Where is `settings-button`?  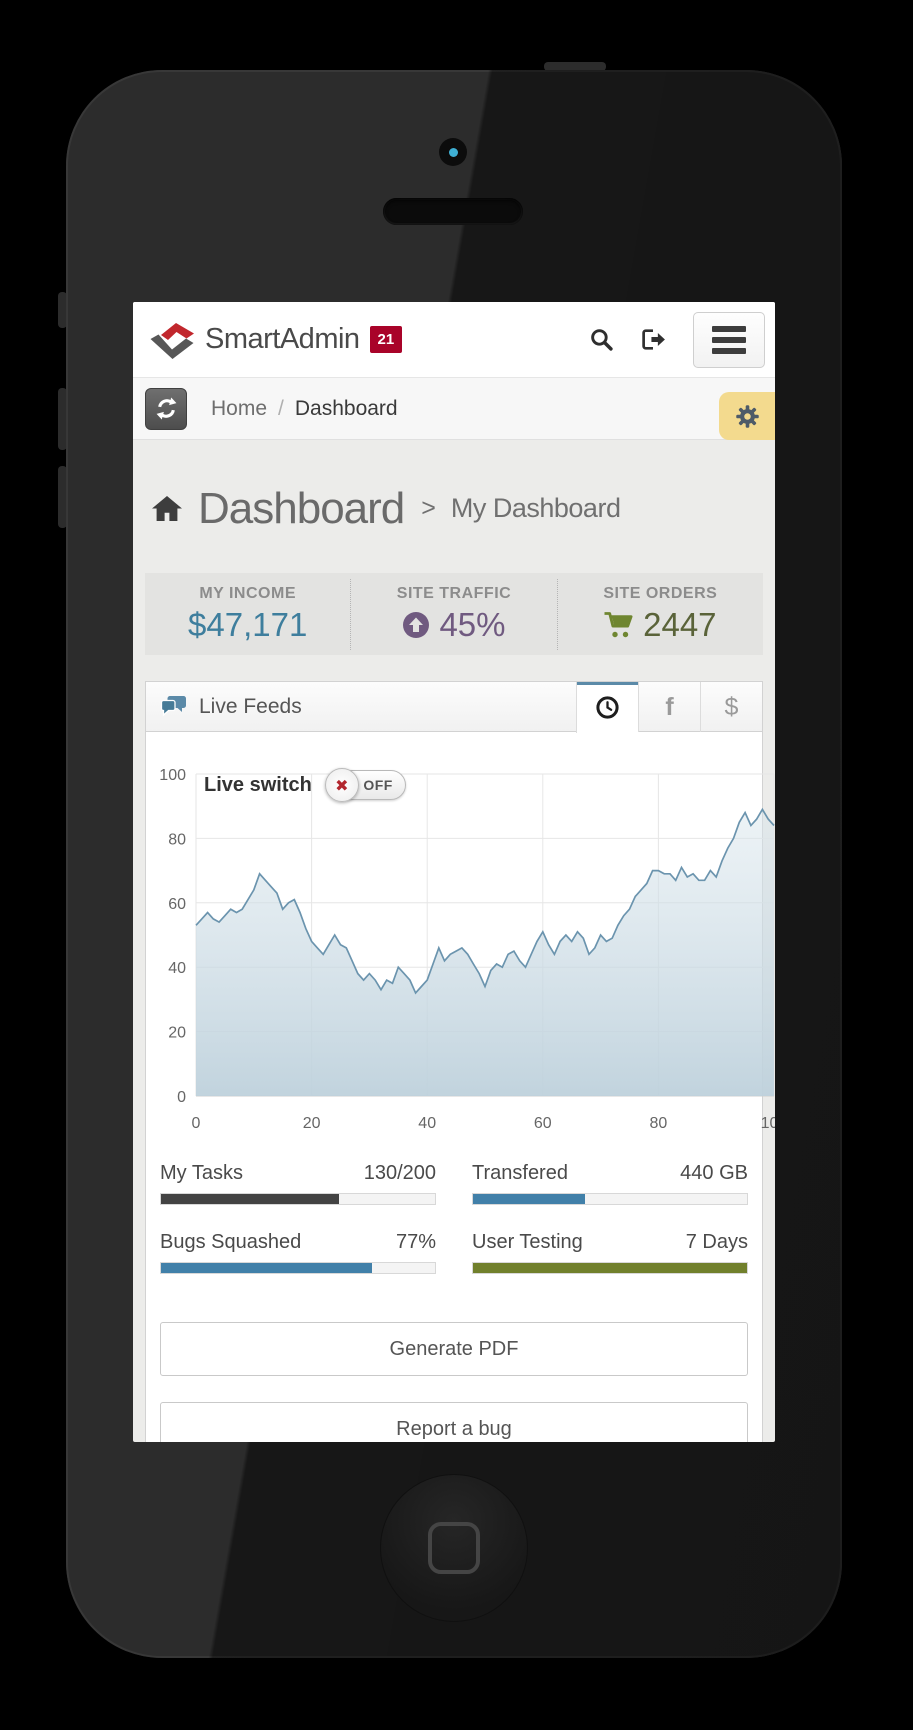 settings-button is located at coordinates (747, 416).